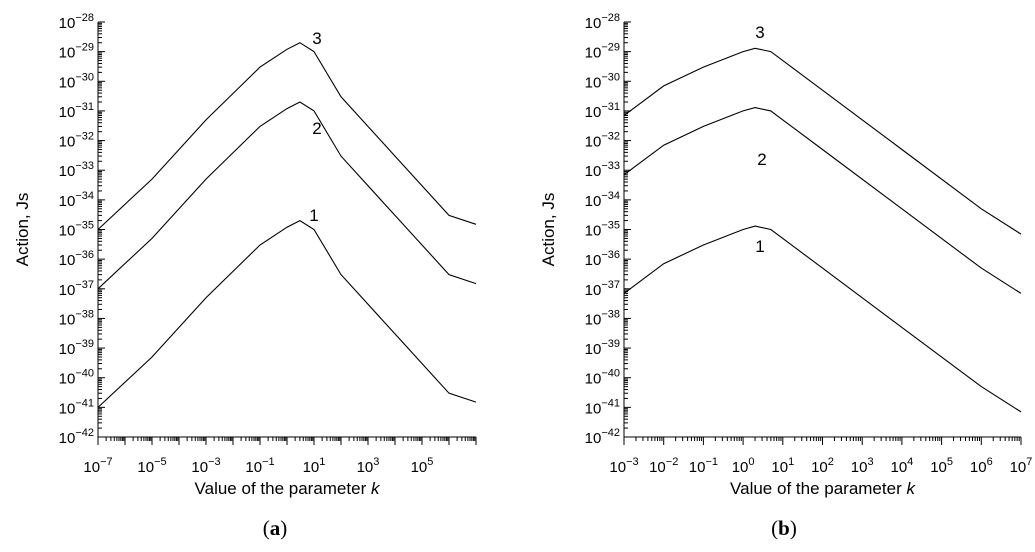  What do you see at coordinates (151, 466) in the screenshot?
I see `x-tick-label: 10⁻⁵` at bounding box center [151, 466].